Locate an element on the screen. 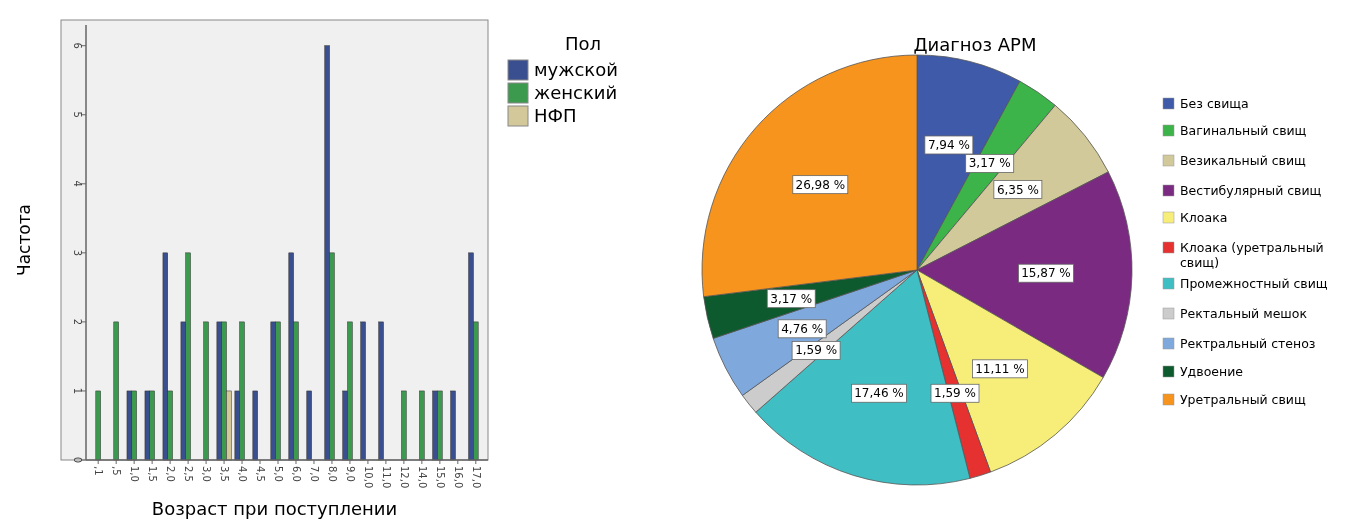 The width and height of the screenshot is (1346, 529). legend-label: Везикальный свищ is located at coordinates (1243, 160).